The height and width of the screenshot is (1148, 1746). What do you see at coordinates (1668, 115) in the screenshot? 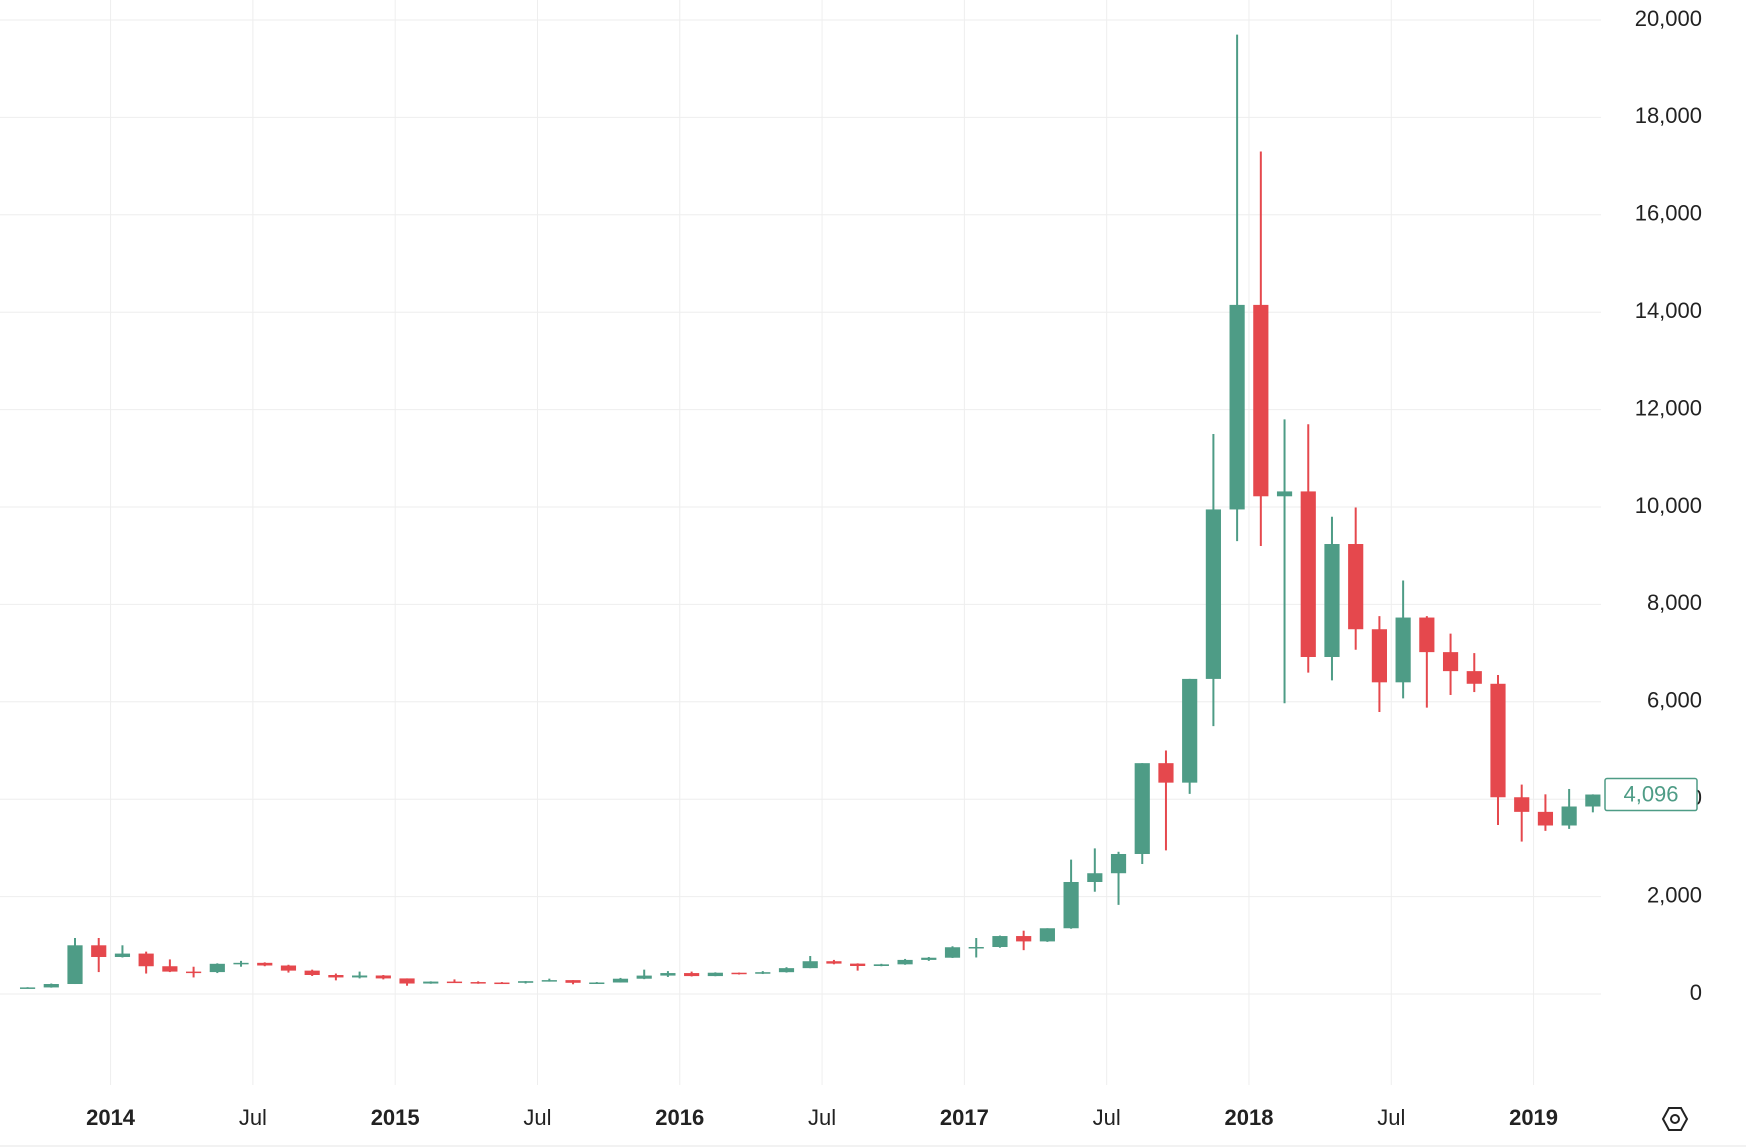
I see `y-tick-label: 18,000` at bounding box center [1668, 115].